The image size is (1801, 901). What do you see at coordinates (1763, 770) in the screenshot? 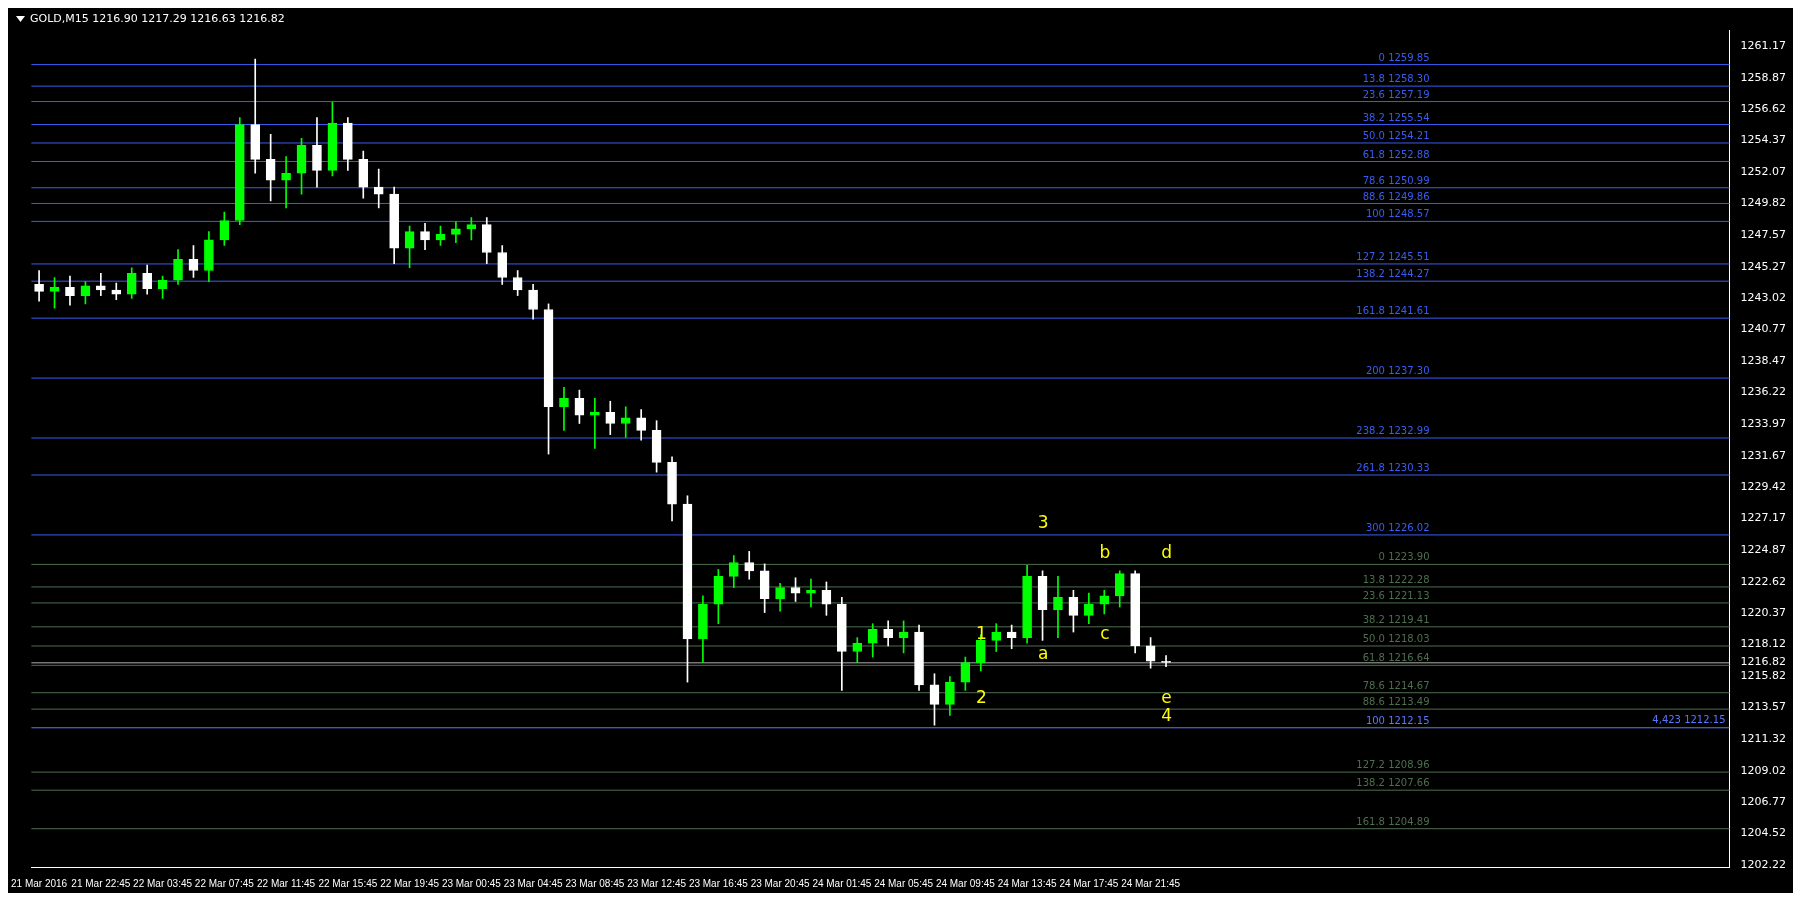
I see `y-tick-label: 1209.02` at bounding box center [1763, 770].